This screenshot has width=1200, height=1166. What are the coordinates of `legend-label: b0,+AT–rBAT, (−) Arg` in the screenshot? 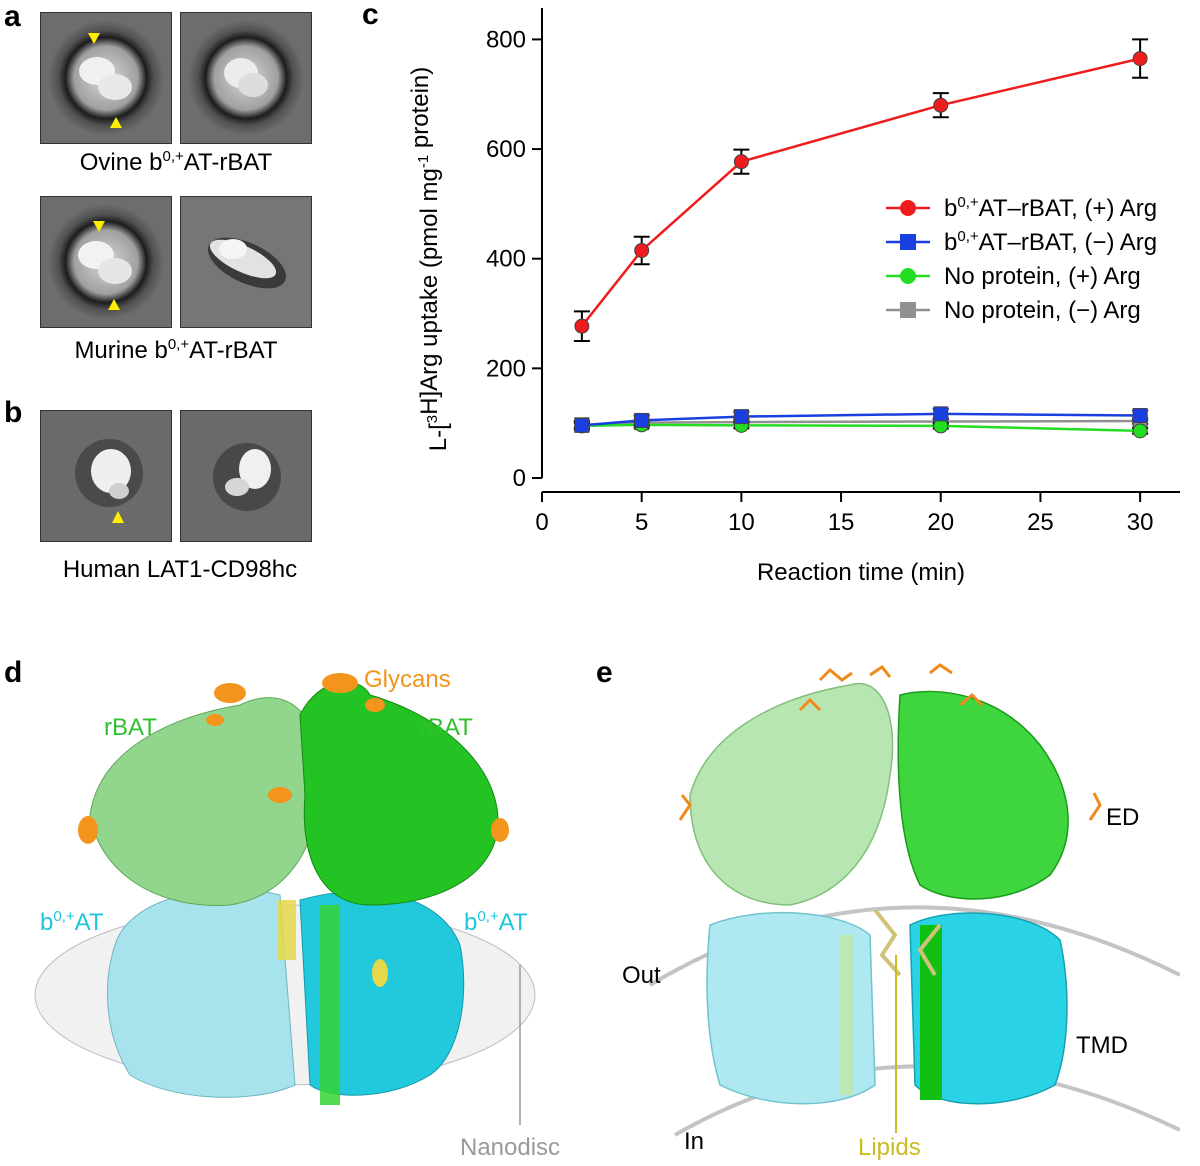 It's located at (1050, 242).